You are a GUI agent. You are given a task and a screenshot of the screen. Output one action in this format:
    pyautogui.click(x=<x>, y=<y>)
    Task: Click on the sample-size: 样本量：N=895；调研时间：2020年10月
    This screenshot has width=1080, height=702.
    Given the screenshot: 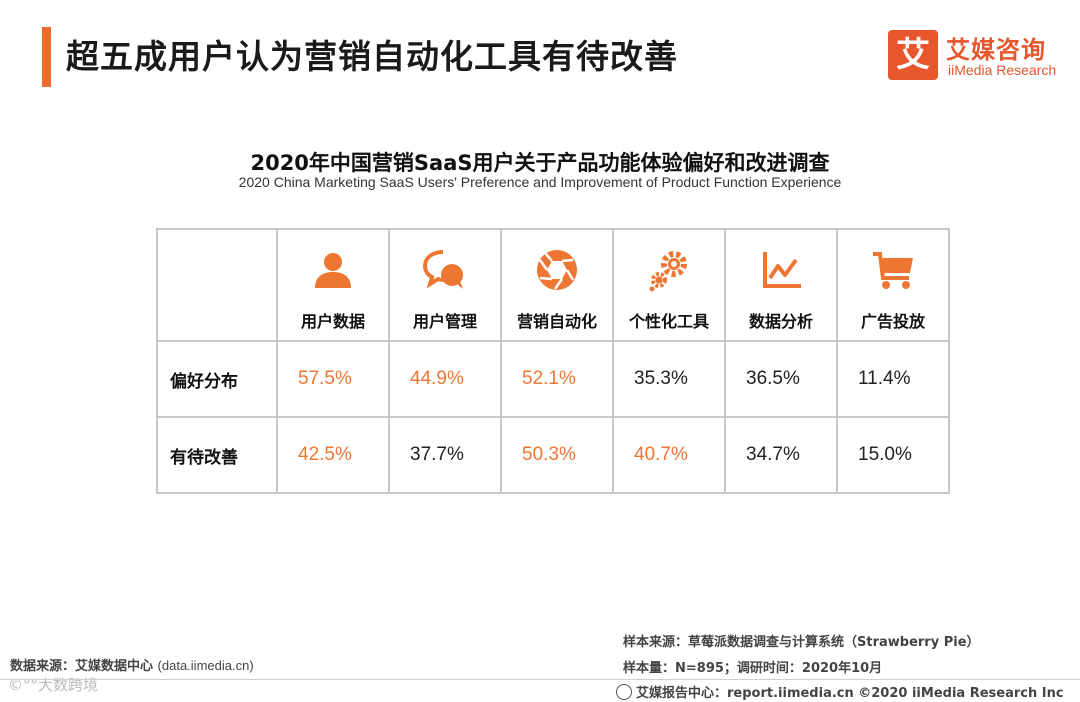 What is the action you would take?
    pyautogui.click(x=753, y=668)
    